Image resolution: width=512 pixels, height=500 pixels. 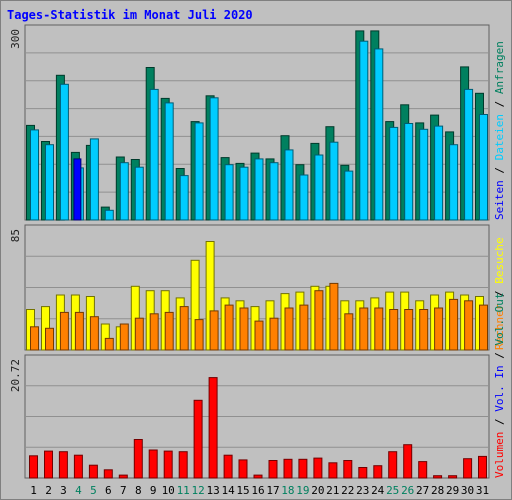 I want to click on x-tick-day-13: 13, so click(x=212, y=490).